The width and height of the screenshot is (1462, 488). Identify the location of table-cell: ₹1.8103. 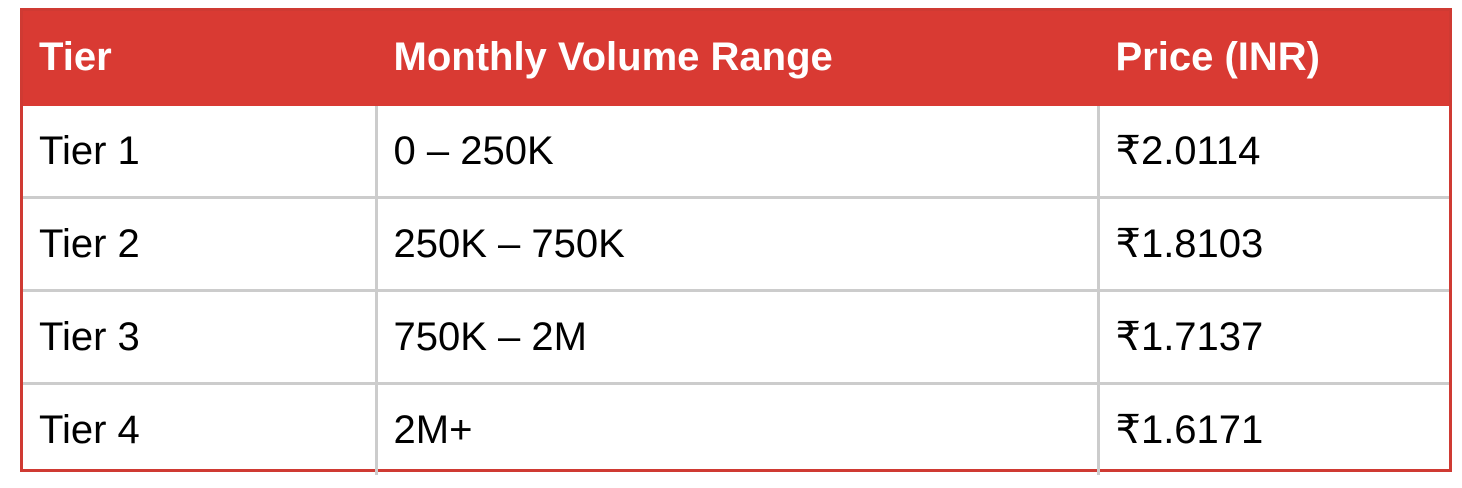
(1272, 244).